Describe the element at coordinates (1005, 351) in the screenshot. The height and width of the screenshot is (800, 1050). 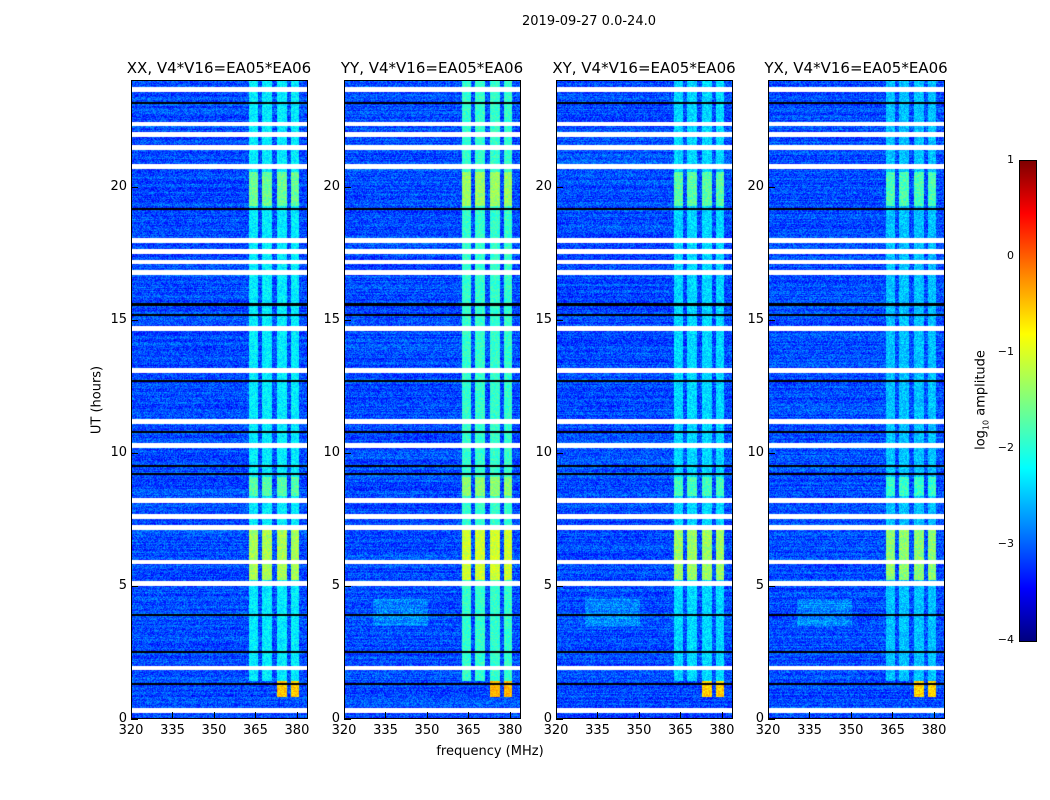
I see `colorbar-tick-label: −1` at that location.